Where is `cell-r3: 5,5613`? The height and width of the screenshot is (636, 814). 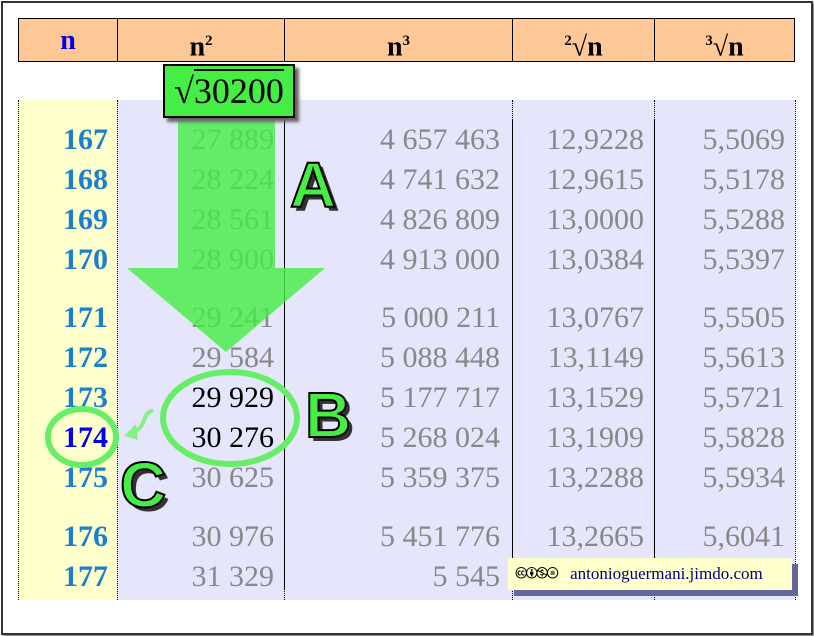 cell-r3: 5,5613 is located at coordinates (744, 357).